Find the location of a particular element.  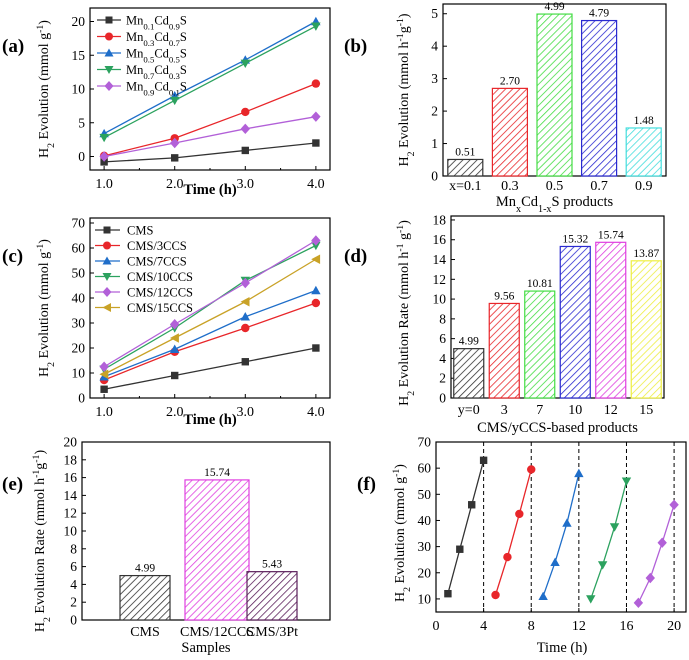

panel-c-legend-entry: CMS/10CCS is located at coordinates (160, 277).